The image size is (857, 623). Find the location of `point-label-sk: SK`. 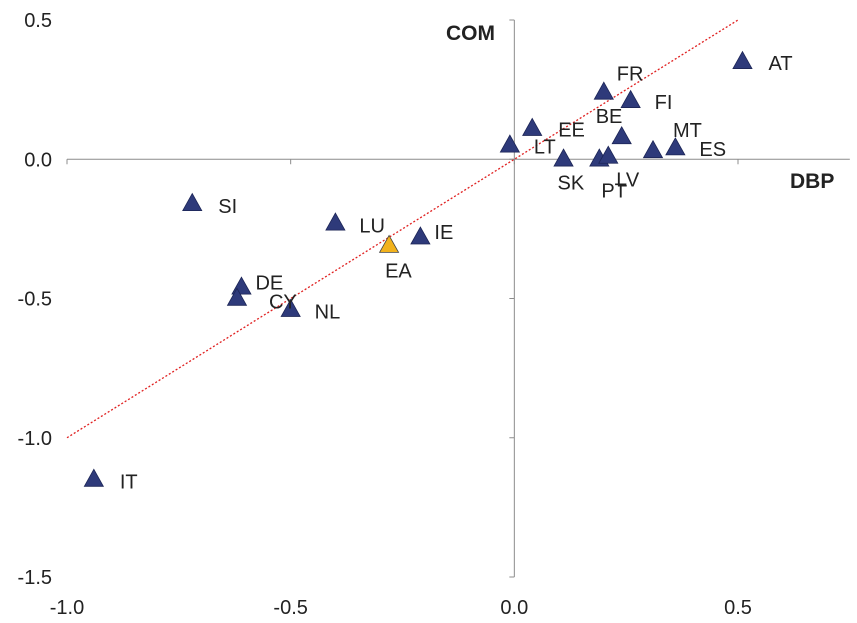

point-label-sk: SK is located at coordinates (571, 183).